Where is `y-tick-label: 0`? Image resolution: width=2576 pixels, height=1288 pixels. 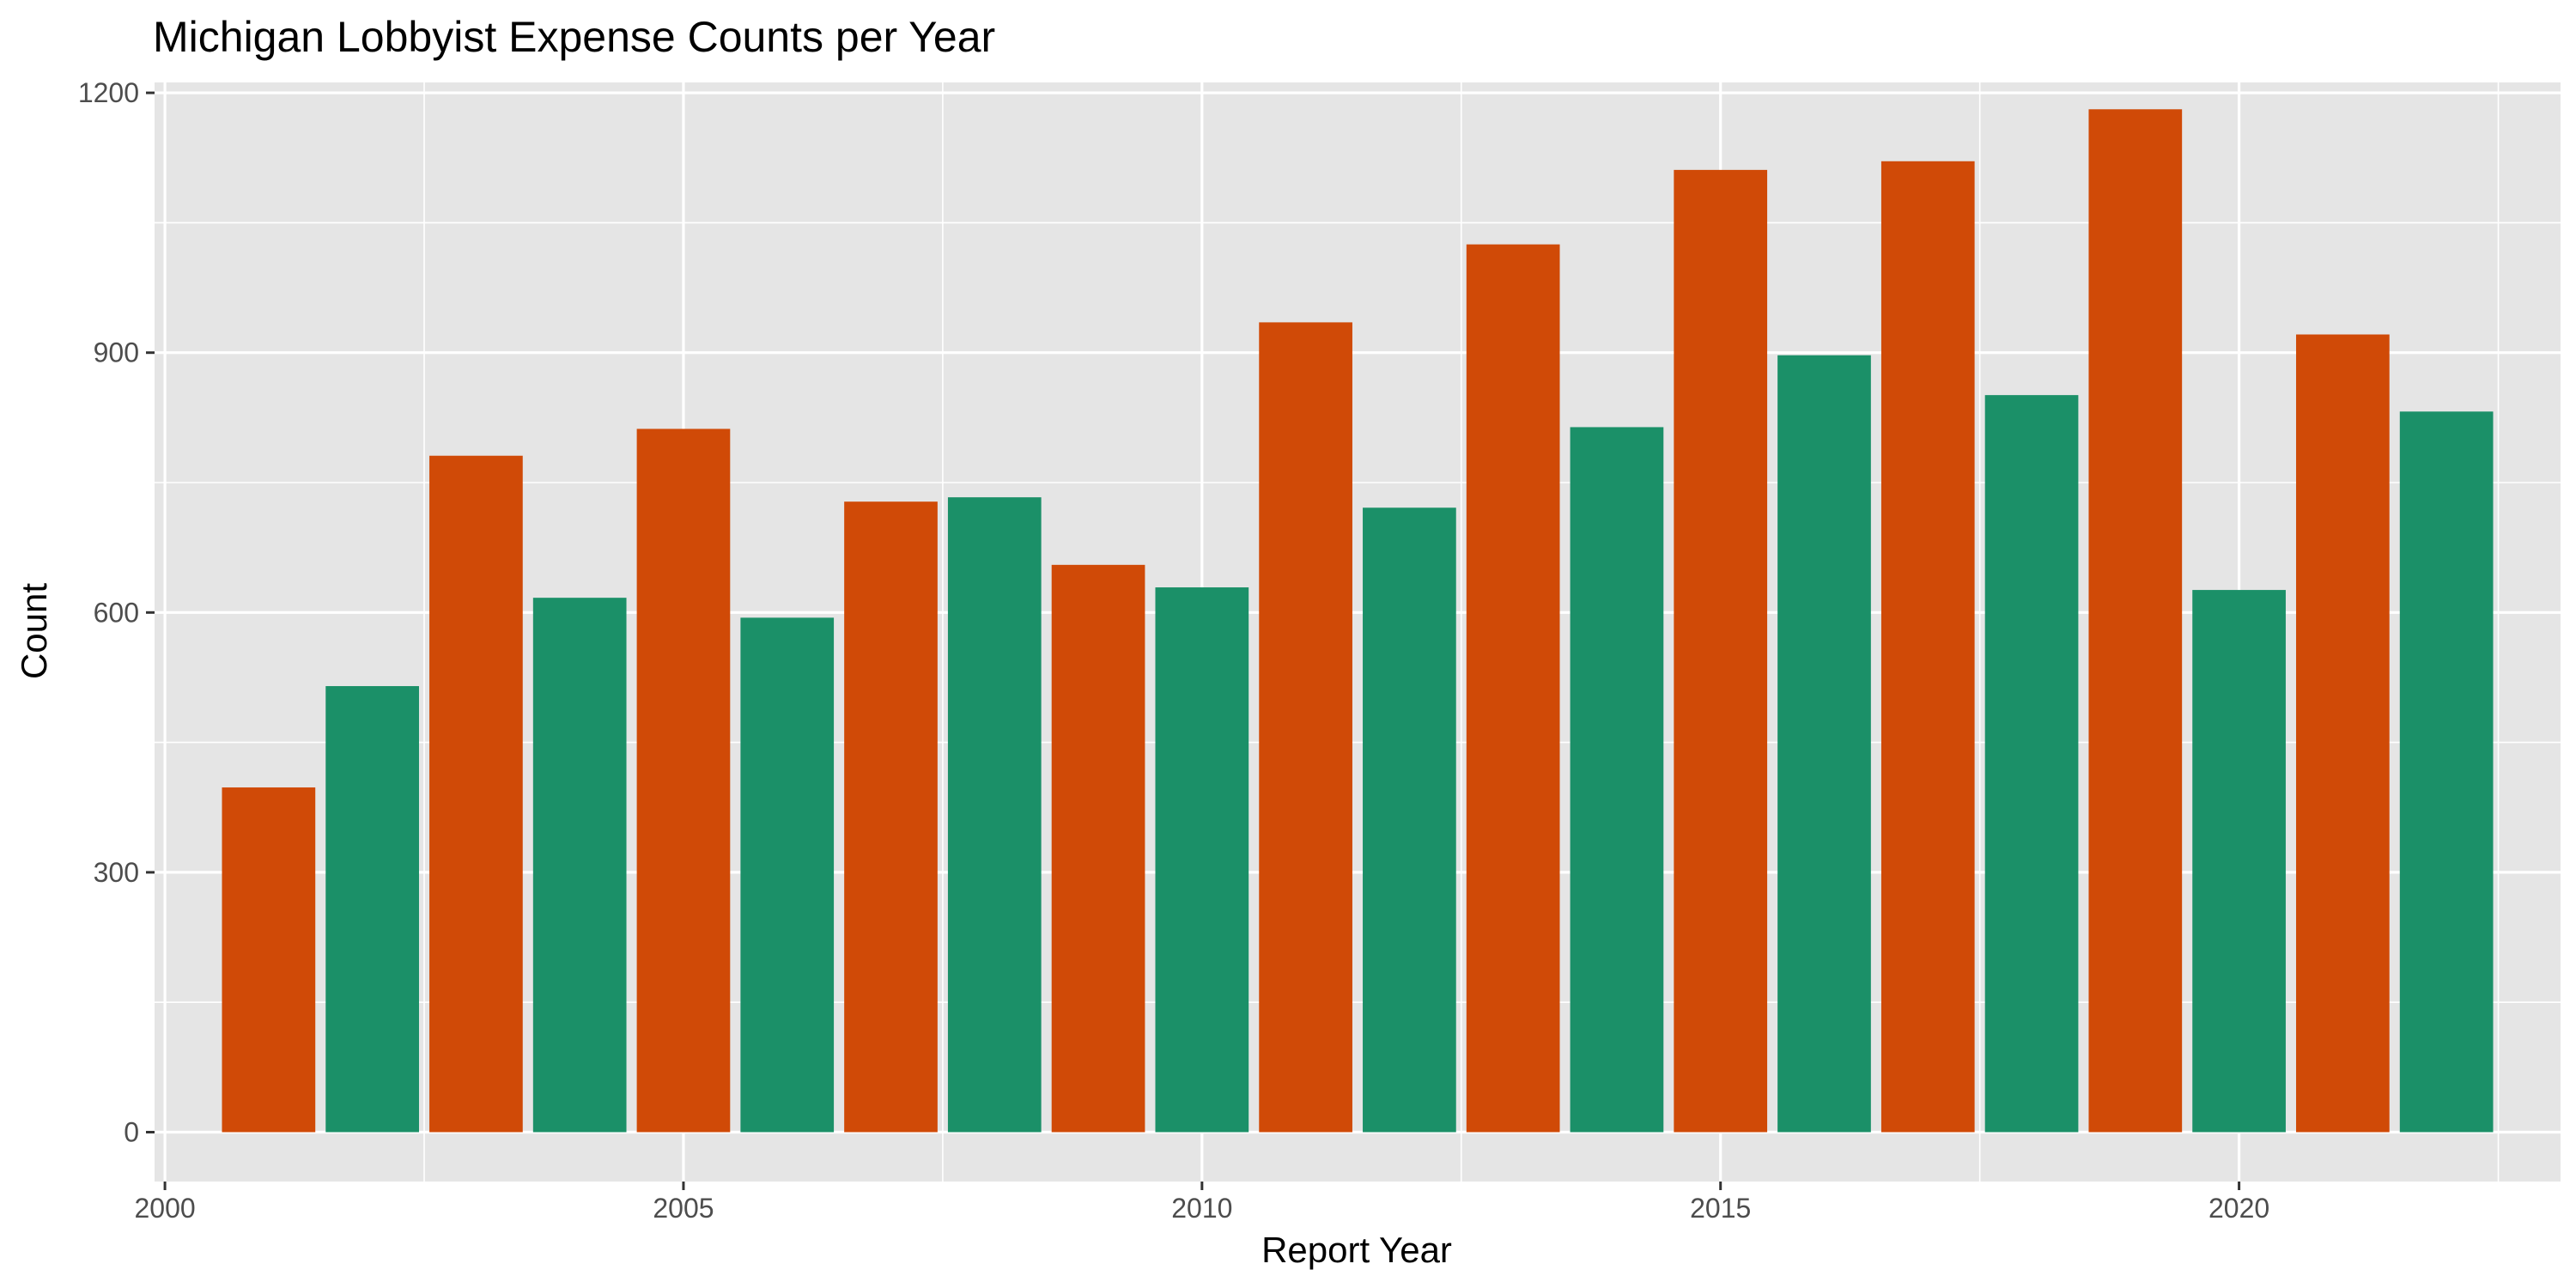
y-tick-label: 0 is located at coordinates (132, 1133).